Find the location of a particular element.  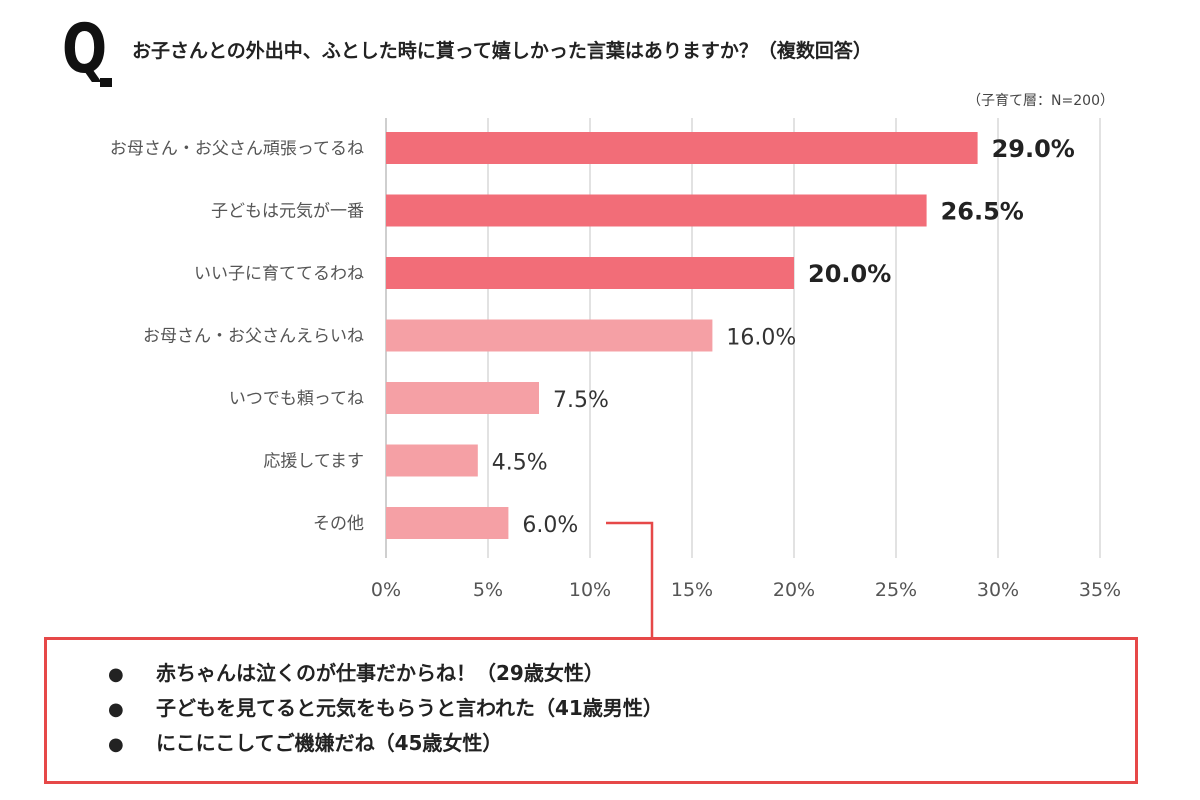

category-label: お母さん・お父さん頑張ってるね is located at coordinates (237, 149).